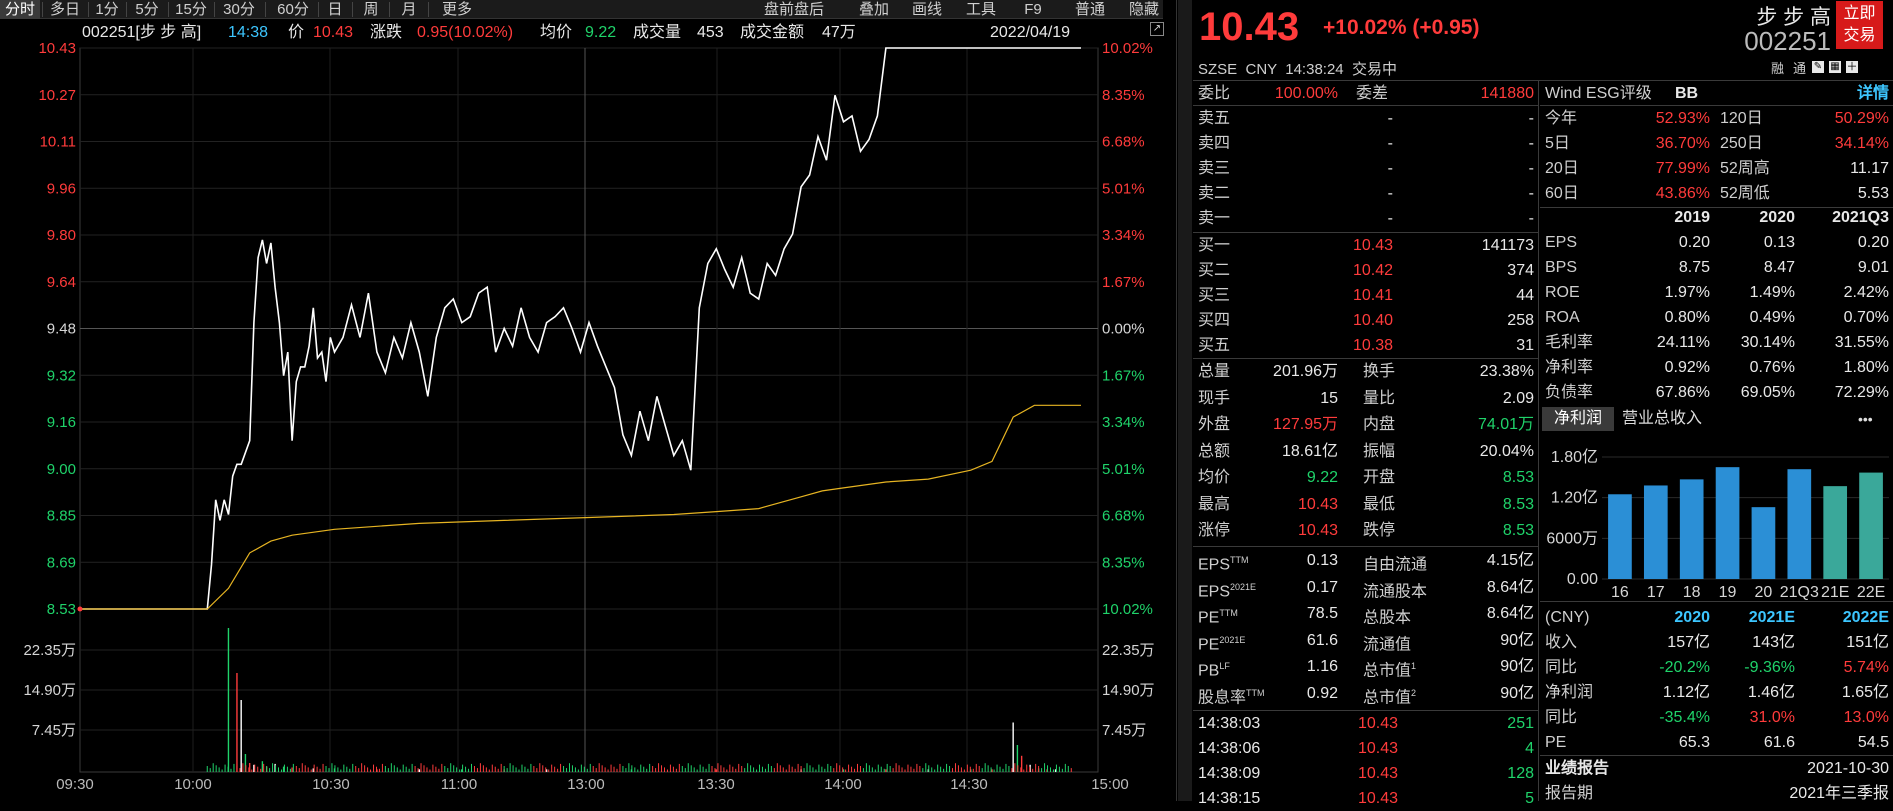 The height and width of the screenshot is (811, 1893). What do you see at coordinates (1379, 398) in the screenshot?
I see `stat-label-2: 量比` at bounding box center [1379, 398].